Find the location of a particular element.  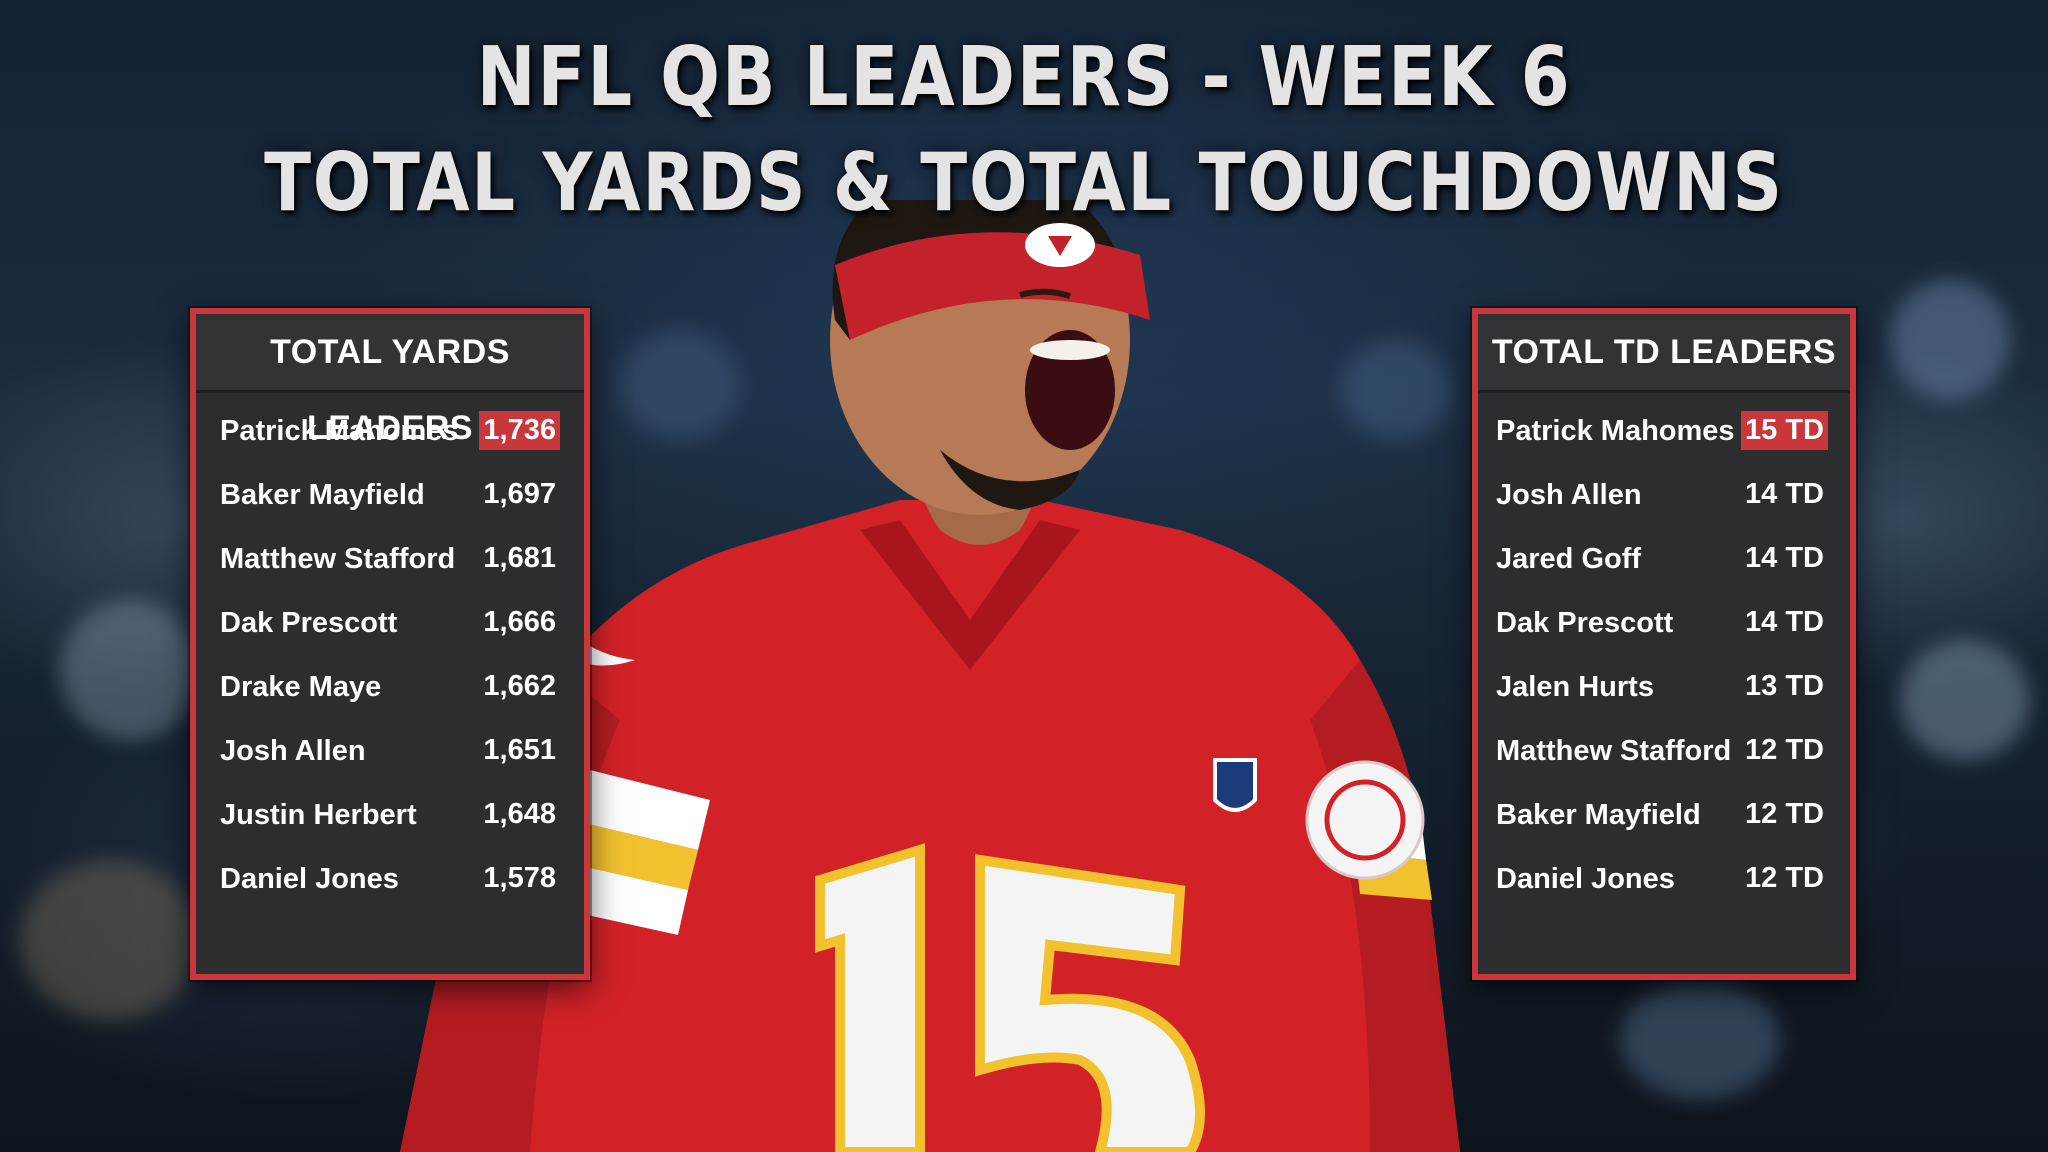

yards-value: 1,697 is located at coordinates (519, 494).